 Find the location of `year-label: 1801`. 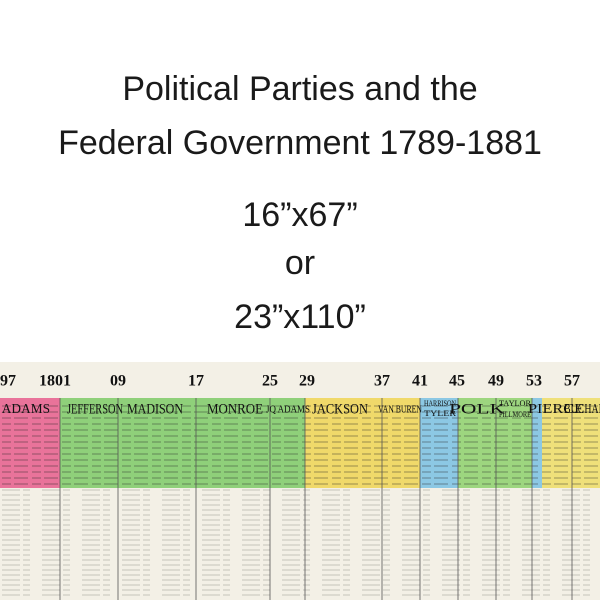

year-label: 1801 is located at coordinates (55, 381).